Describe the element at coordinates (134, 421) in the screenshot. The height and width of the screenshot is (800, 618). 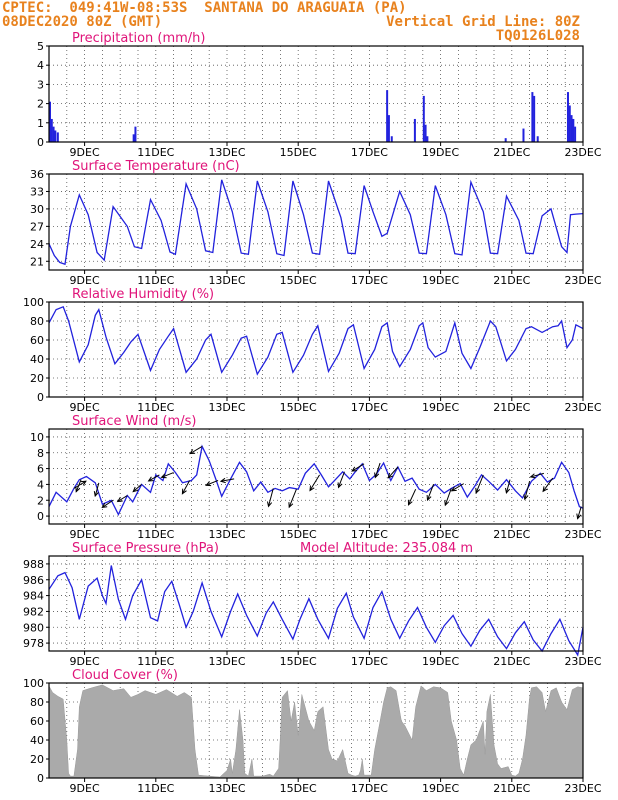
I see `panel-4-title: Surface Wind (m/s)` at that location.